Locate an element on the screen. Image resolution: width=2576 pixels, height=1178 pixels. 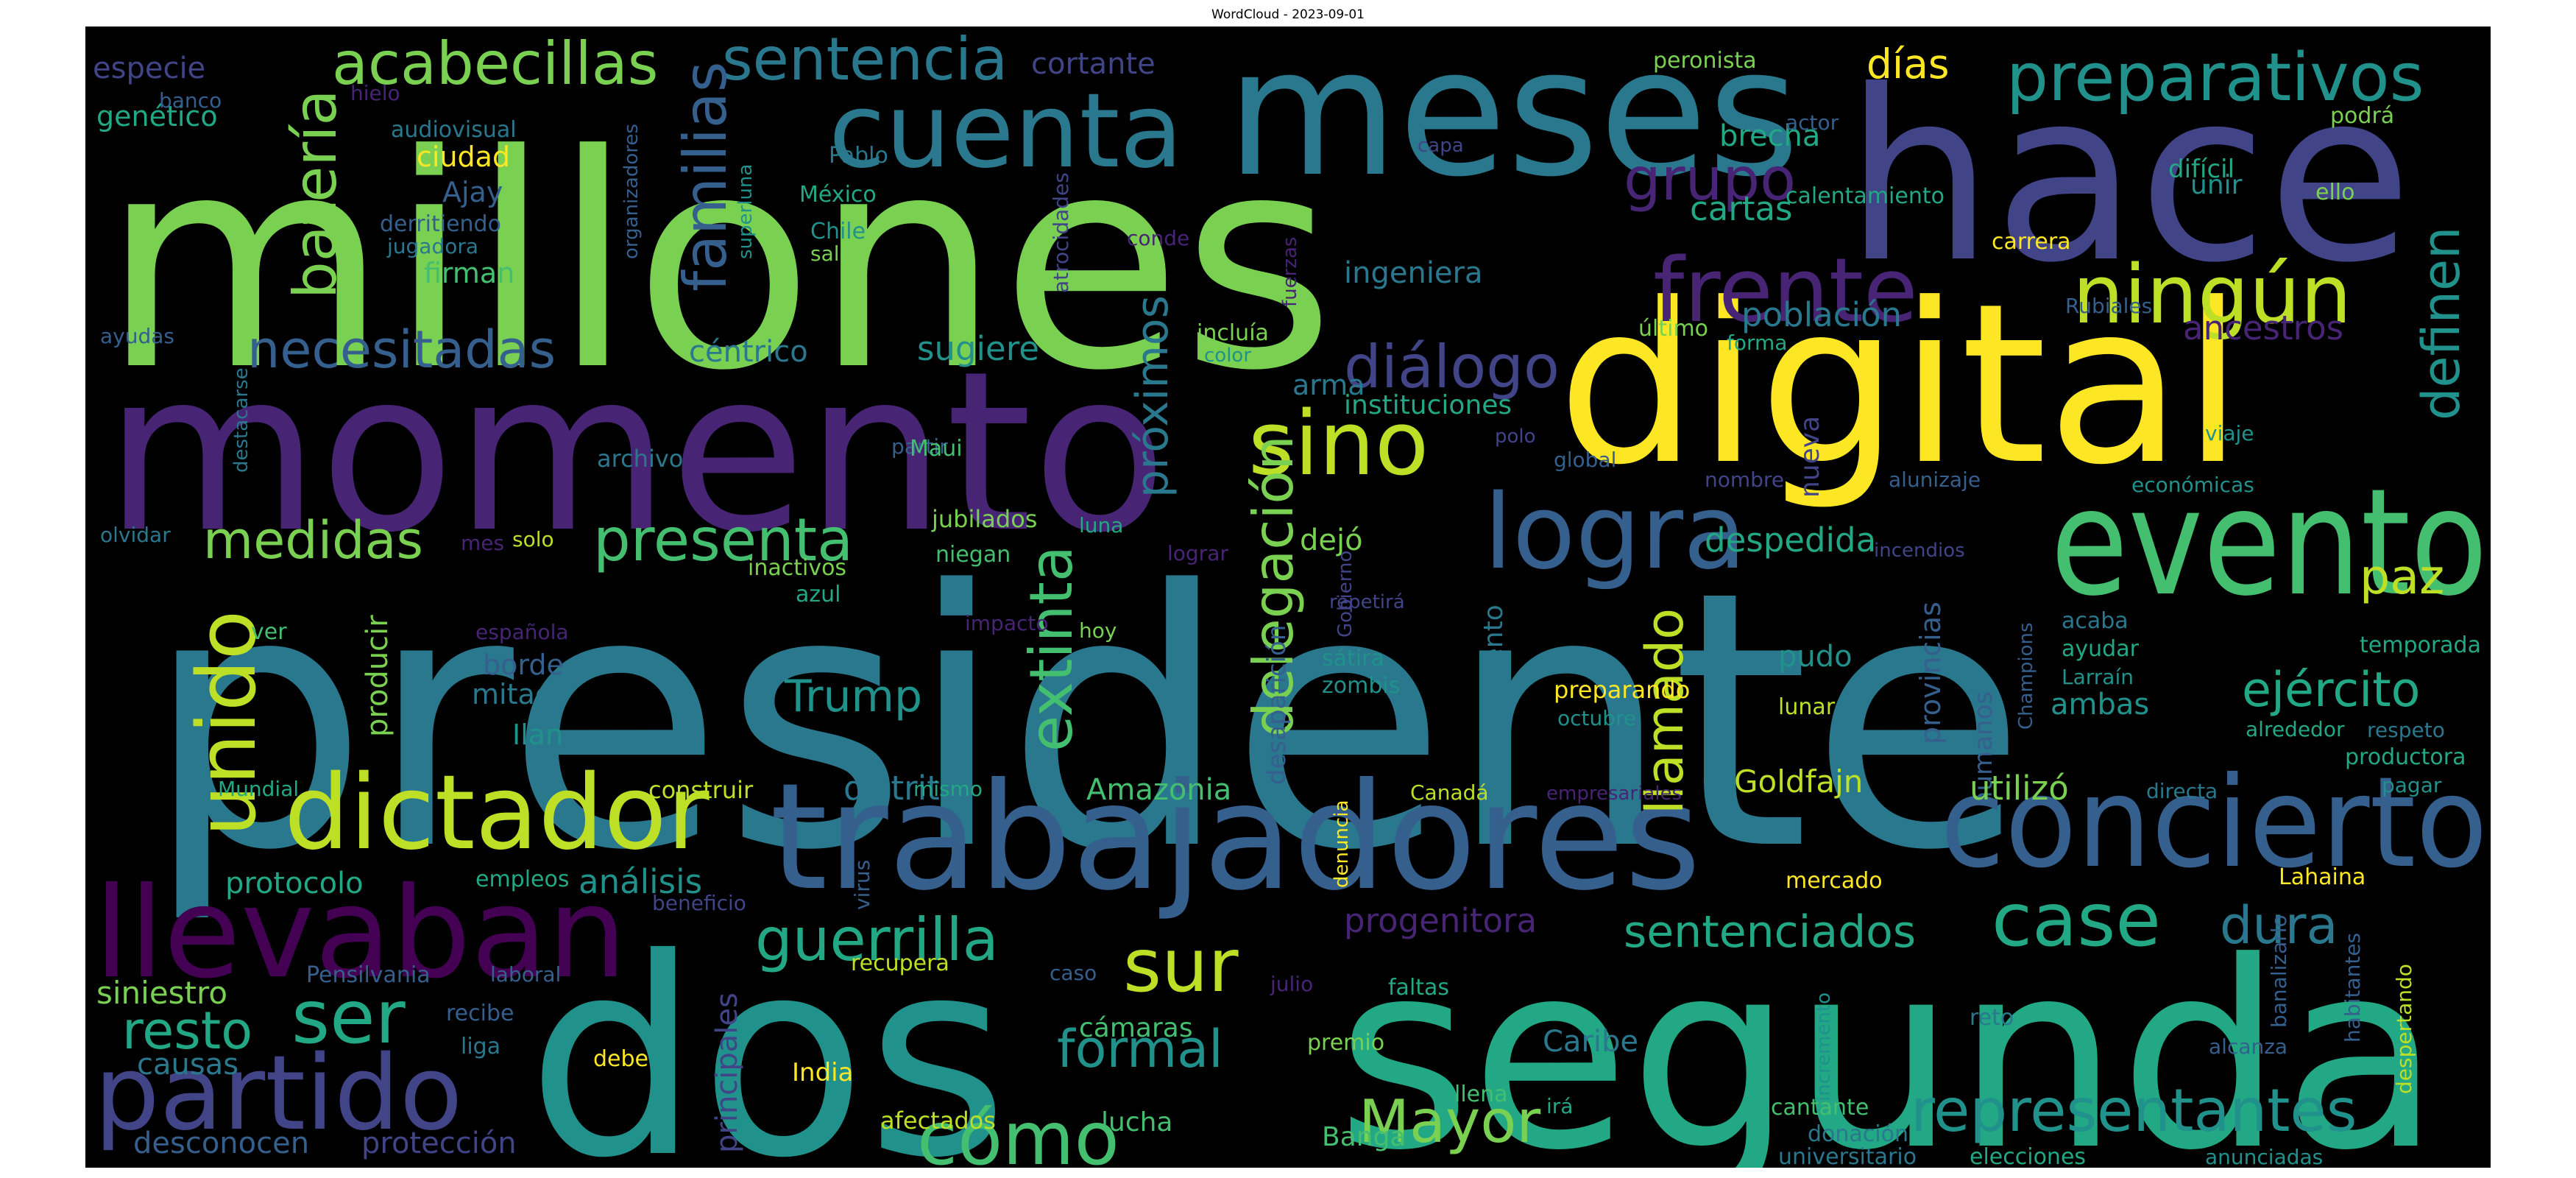
cloud-word: denuncia is located at coordinates (1342, 844).